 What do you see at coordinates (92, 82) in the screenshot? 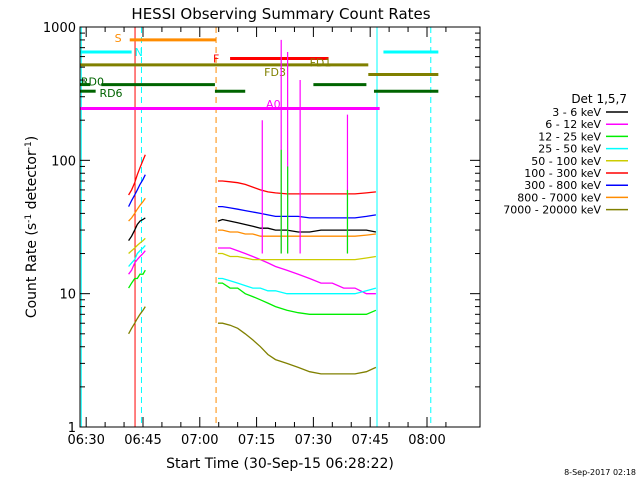
I see `flag-label-rd0: RD0` at bounding box center [92, 82].